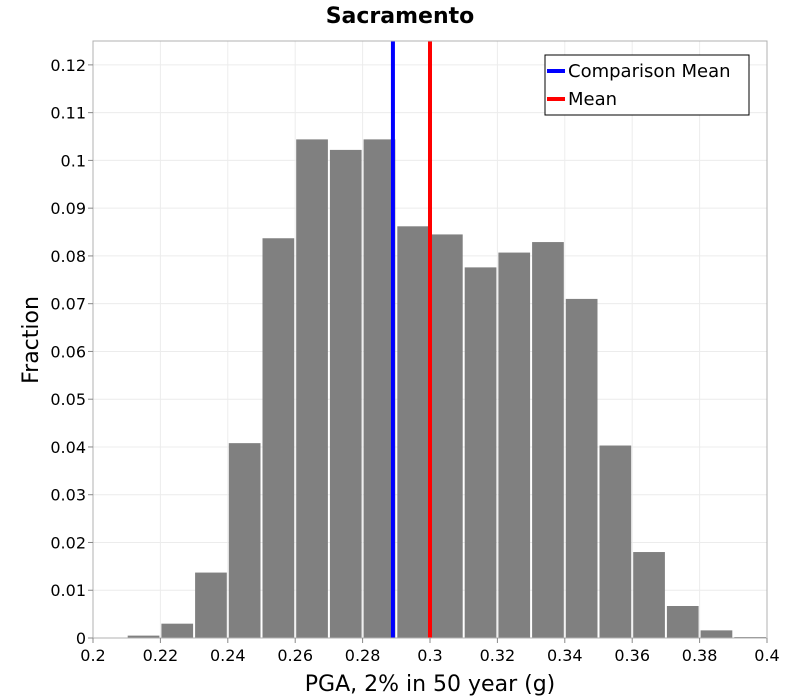 The width and height of the screenshot is (800, 700). Describe the element at coordinates (68, 256) in the screenshot. I see `y-tick-label: 0.08` at that location.